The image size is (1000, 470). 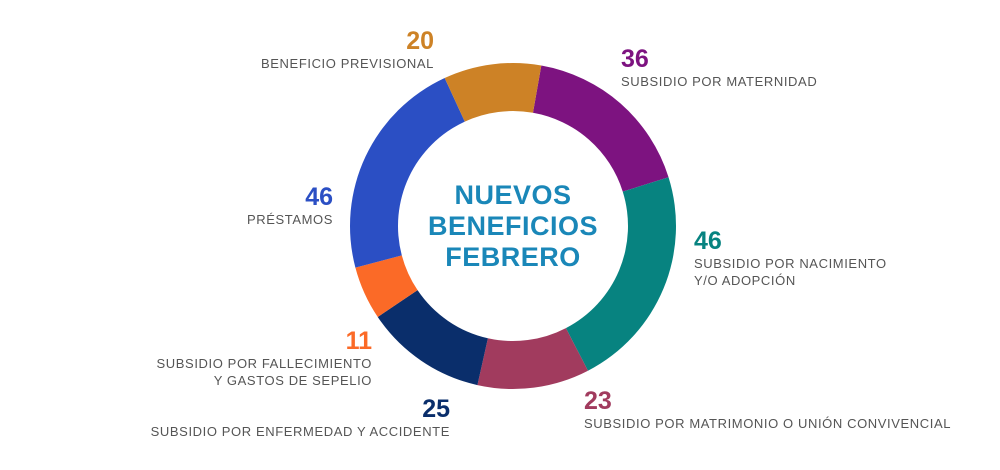 I want to click on center-title-line-1: NUEVOS, so click(x=513, y=195).